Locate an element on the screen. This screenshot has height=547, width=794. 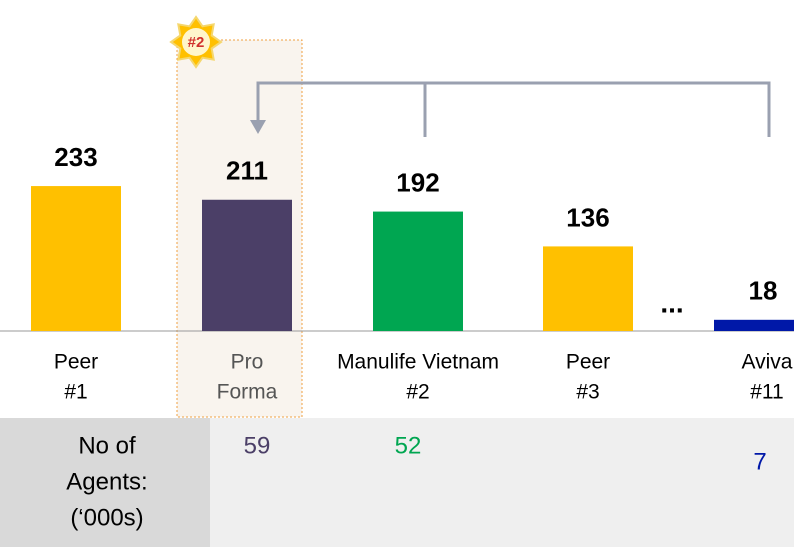
agents-label: No of is located at coordinates (107, 445).